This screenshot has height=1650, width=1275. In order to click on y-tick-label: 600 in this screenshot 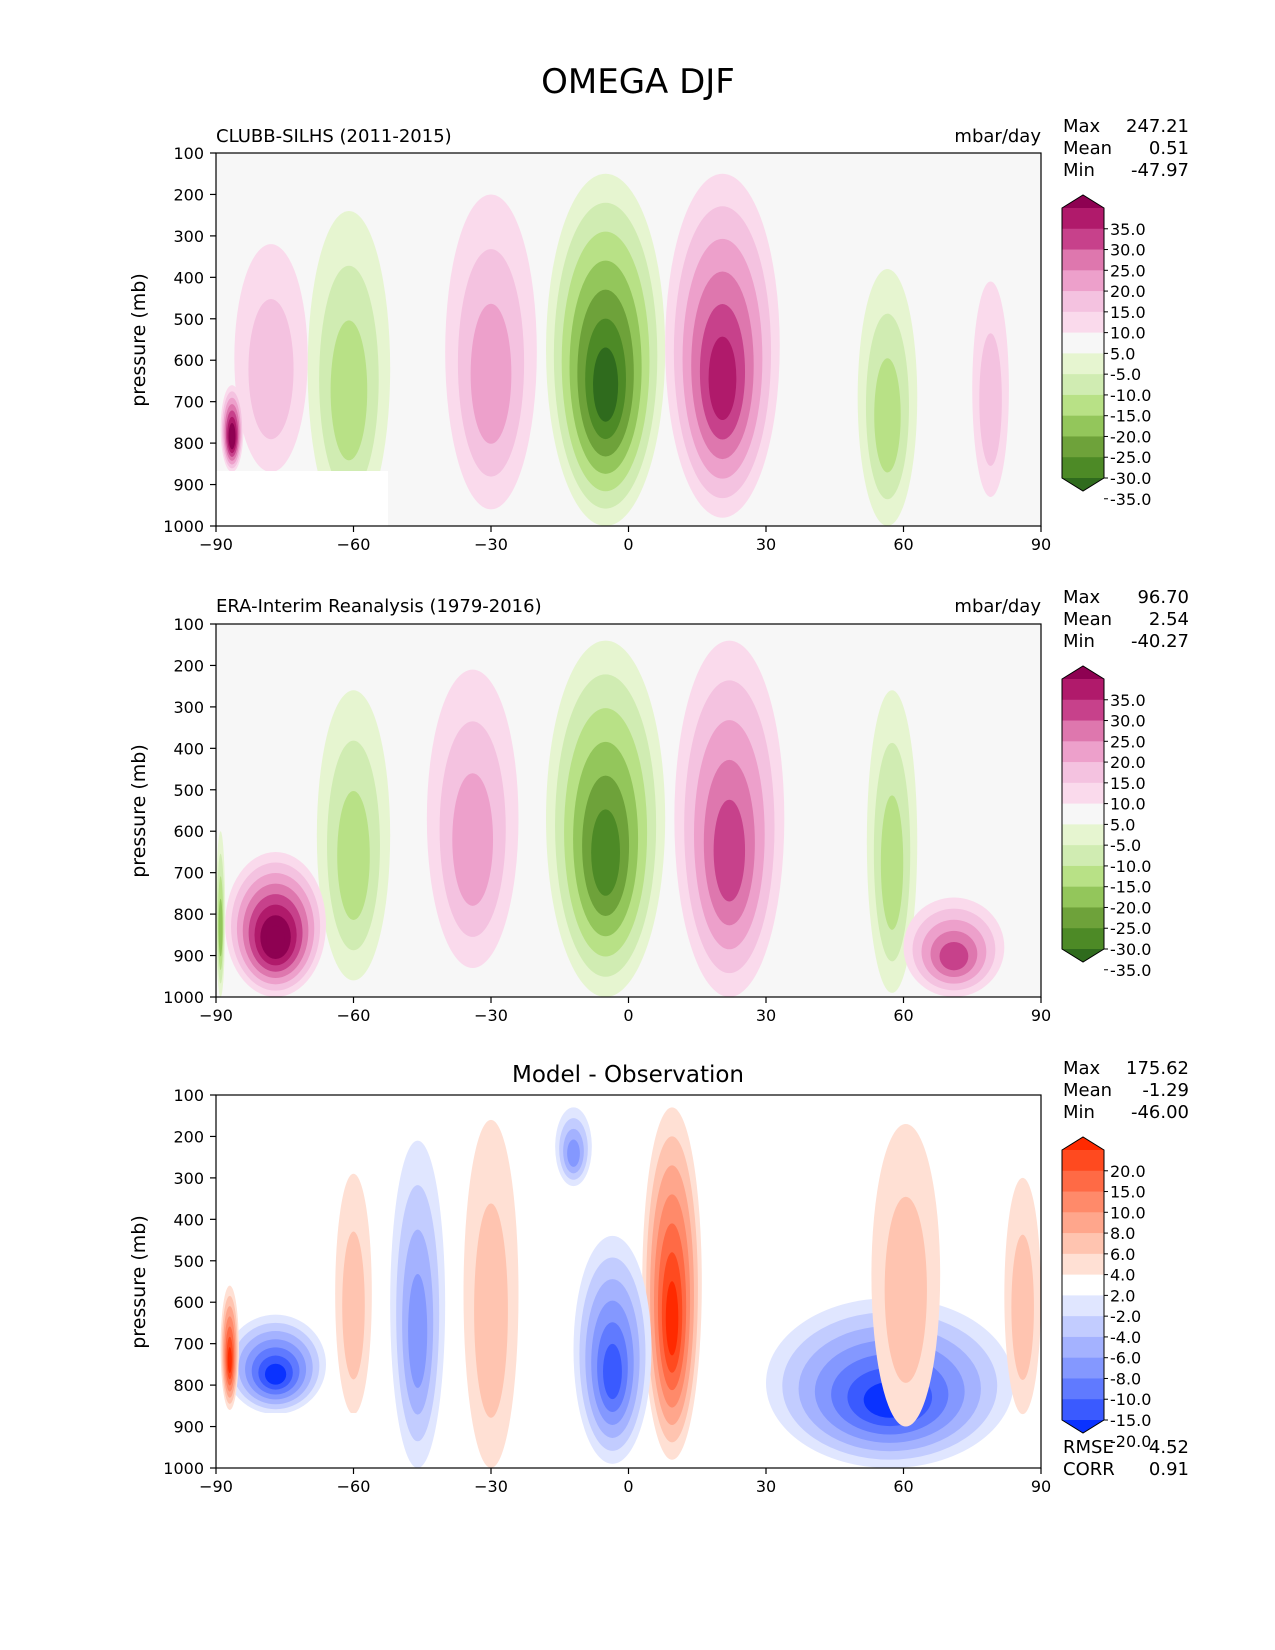, I will do `click(188, 831)`.